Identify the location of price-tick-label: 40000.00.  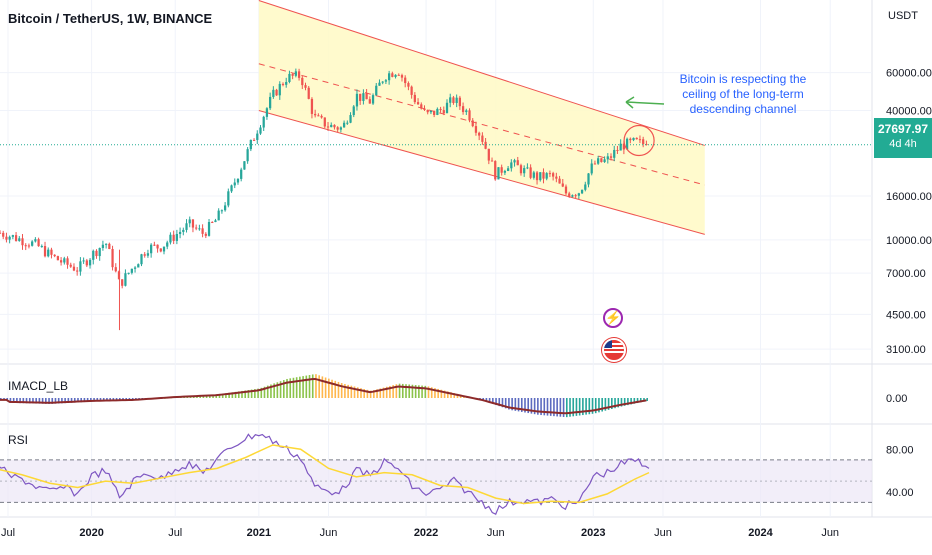
(909, 111).